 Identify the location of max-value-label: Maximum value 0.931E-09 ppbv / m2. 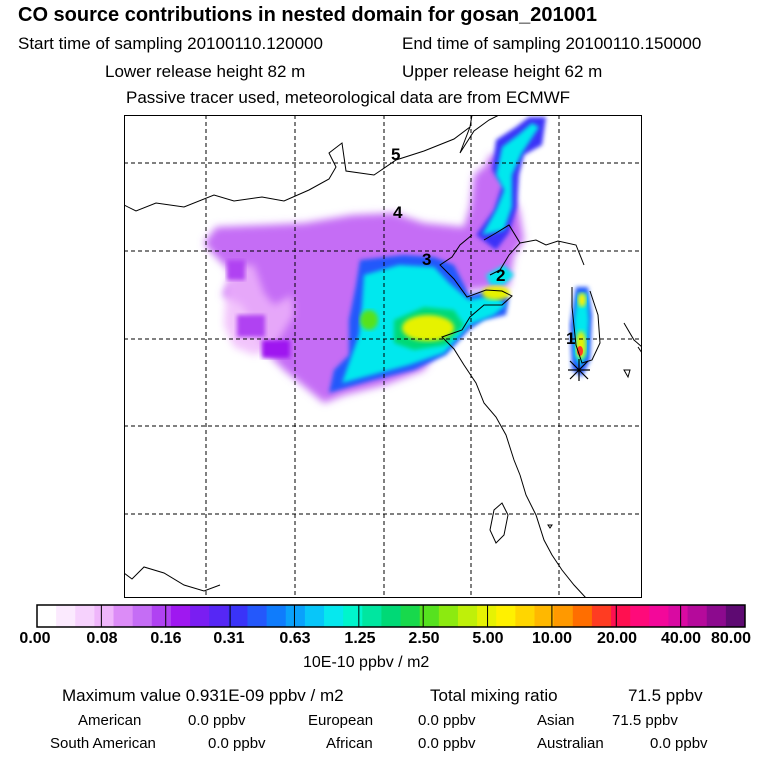
(203, 695).